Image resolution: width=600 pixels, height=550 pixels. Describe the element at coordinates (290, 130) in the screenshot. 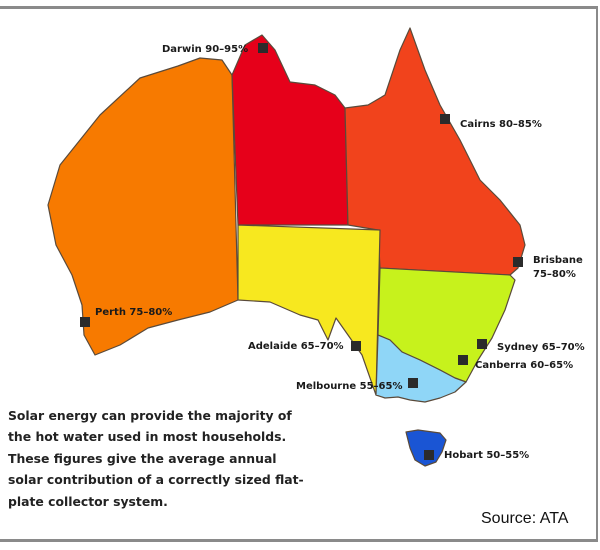

I see `region-northern-territory` at that location.